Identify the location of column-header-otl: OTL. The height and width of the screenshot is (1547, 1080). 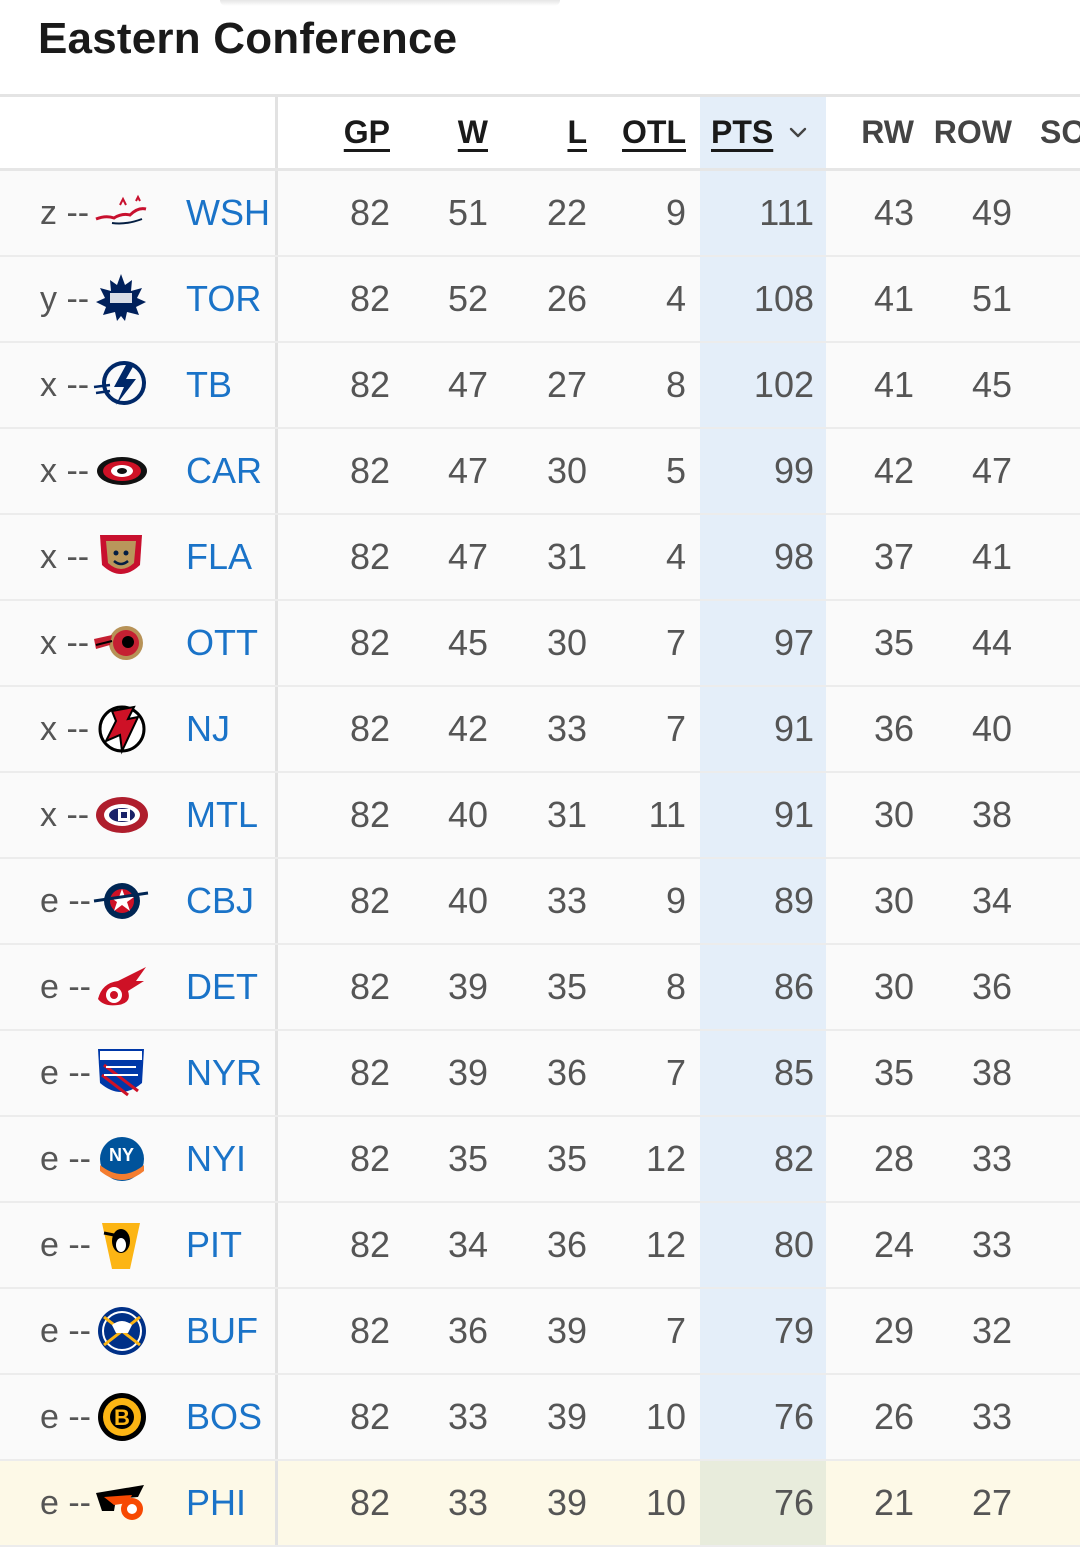
(654, 132).